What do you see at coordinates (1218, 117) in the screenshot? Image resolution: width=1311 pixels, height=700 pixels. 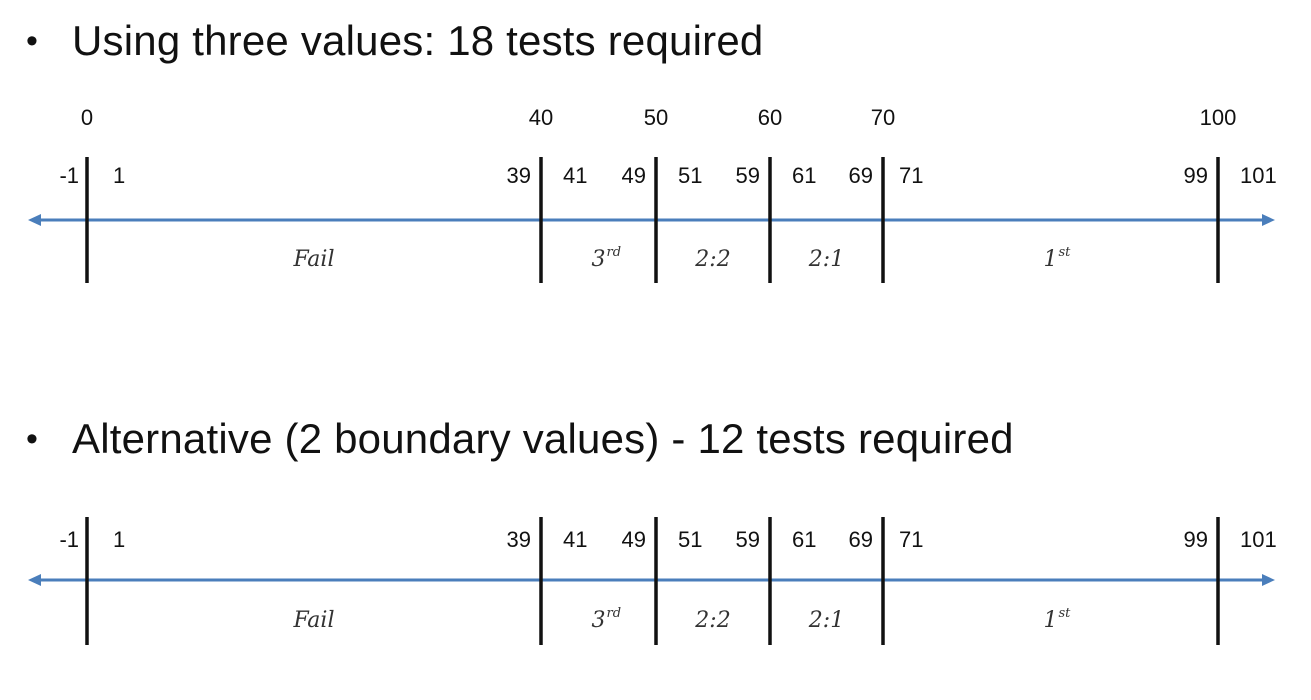 I see `boundary-label: 100` at bounding box center [1218, 117].